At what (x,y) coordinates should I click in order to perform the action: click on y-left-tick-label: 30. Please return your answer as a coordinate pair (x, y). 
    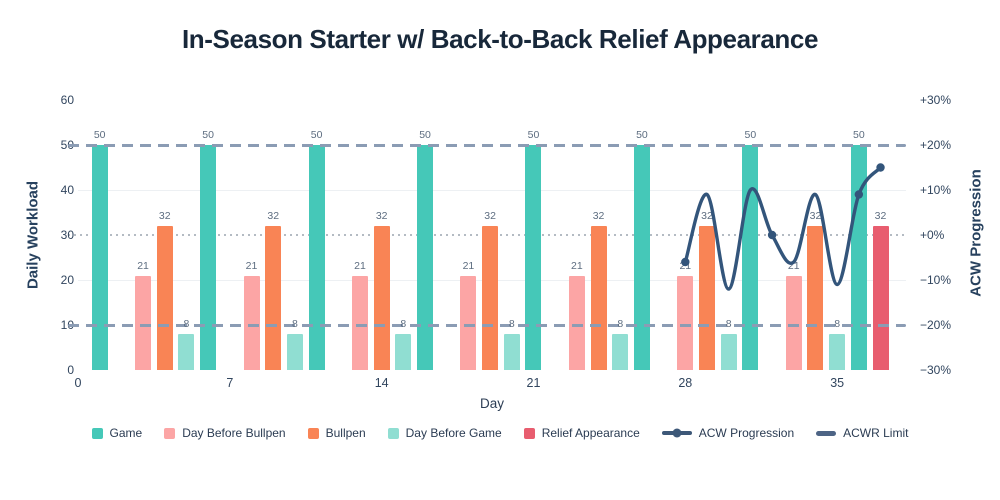
    Looking at the image, I should click on (67, 235).